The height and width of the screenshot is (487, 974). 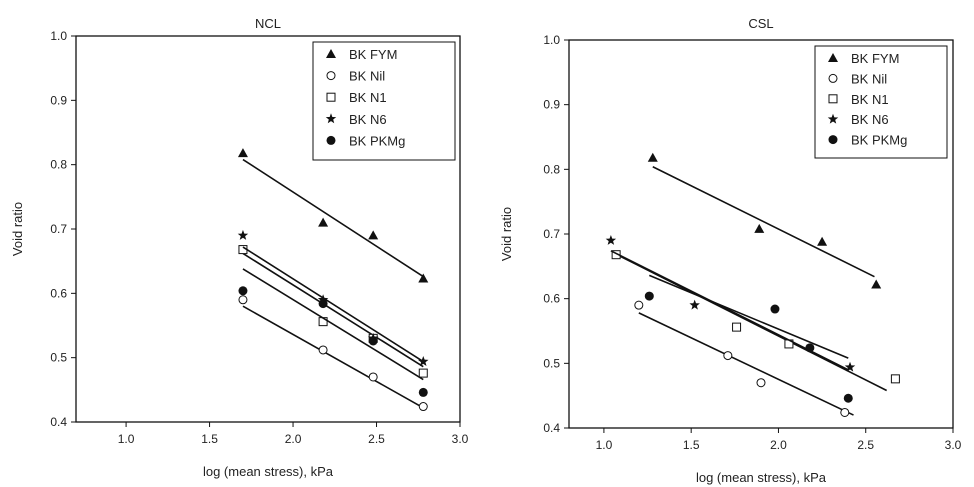 What do you see at coordinates (875, 58) in the screenshot?
I see `csl-legend-label-bk-fym: BK FYM` at bounding box center [875, 58].